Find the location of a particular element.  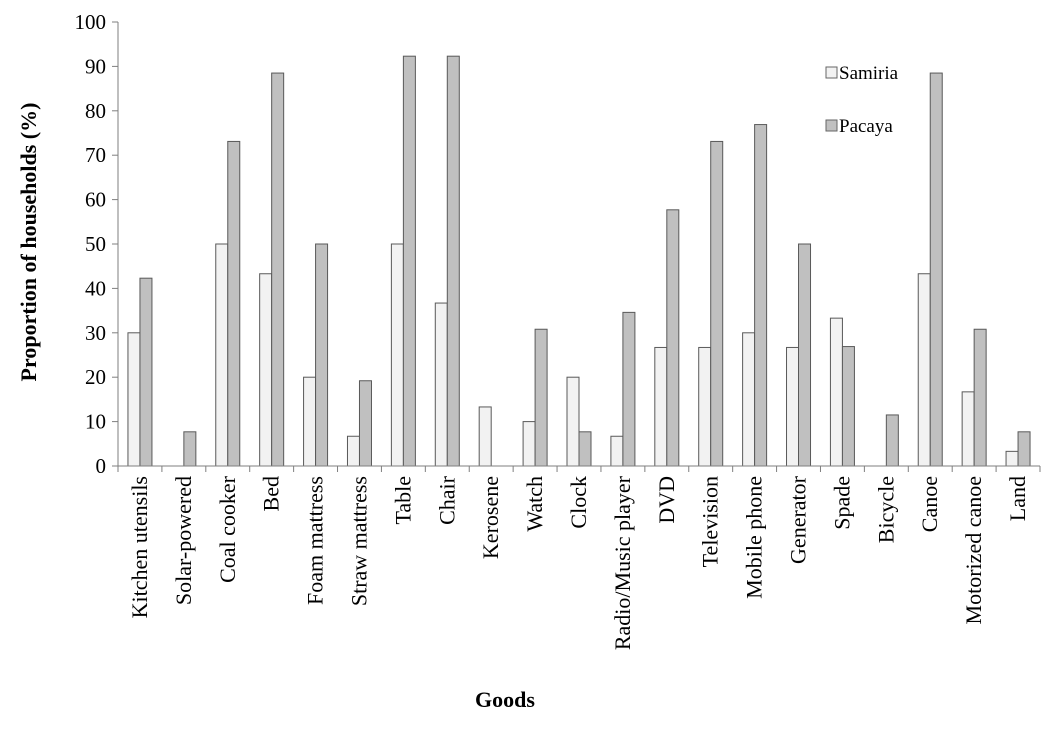

bar-samiria-motorized-canoe is located at coordinates (968, 429).